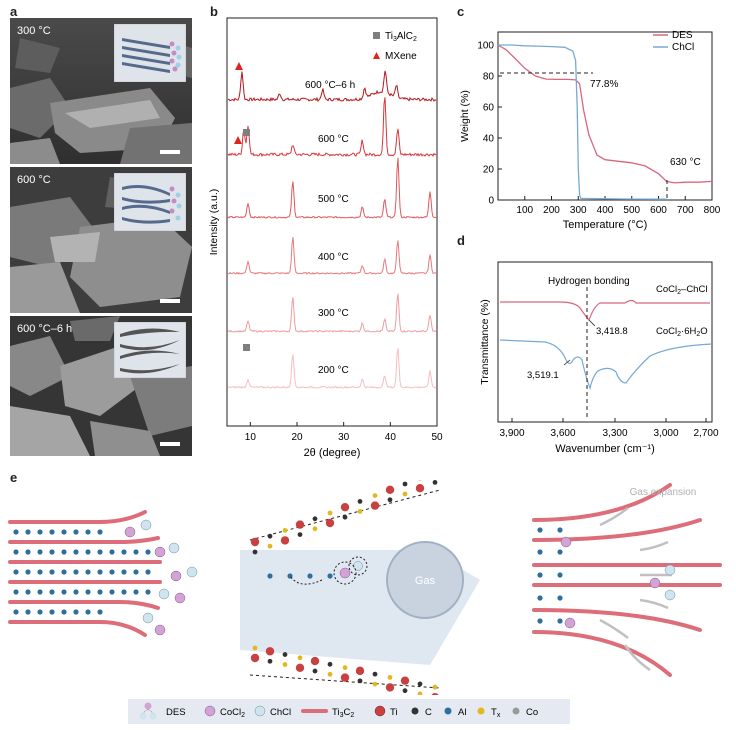 This screenshot has height=730, width=736. What do you see at coordinates (345, 573) in the screenshot?
I see `cocl2-molecule` at bounding box center [345, 573].